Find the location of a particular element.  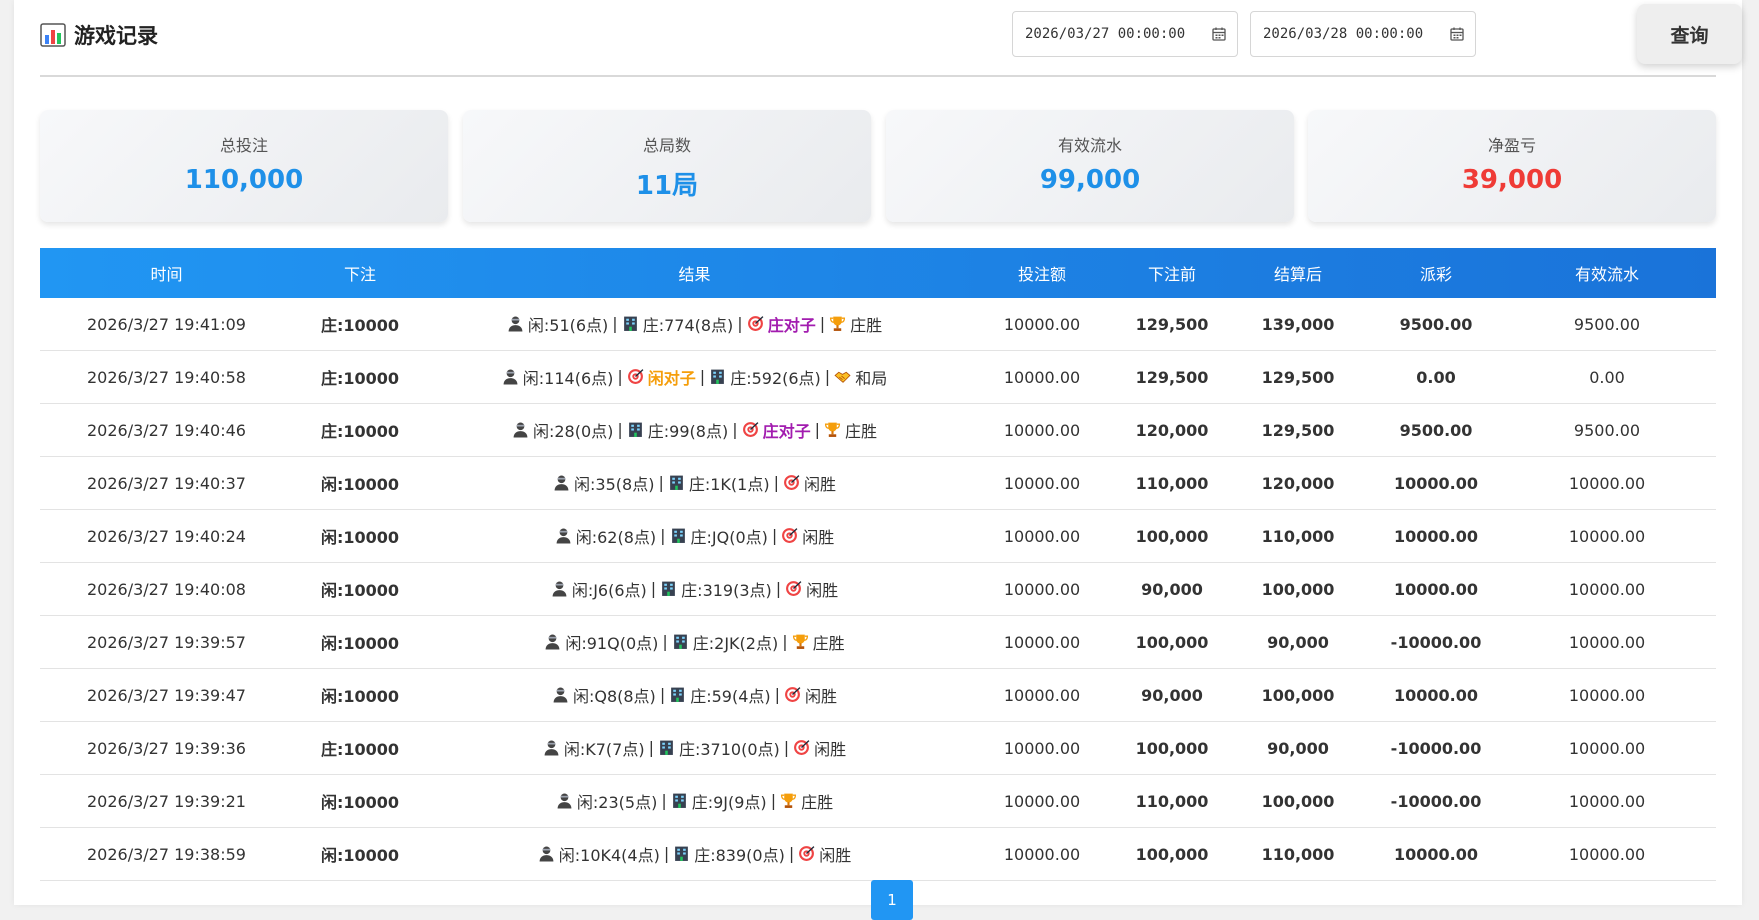

stat-card-net-profit: 净盈亏 39,000 is located at coordinates (1512, 166).